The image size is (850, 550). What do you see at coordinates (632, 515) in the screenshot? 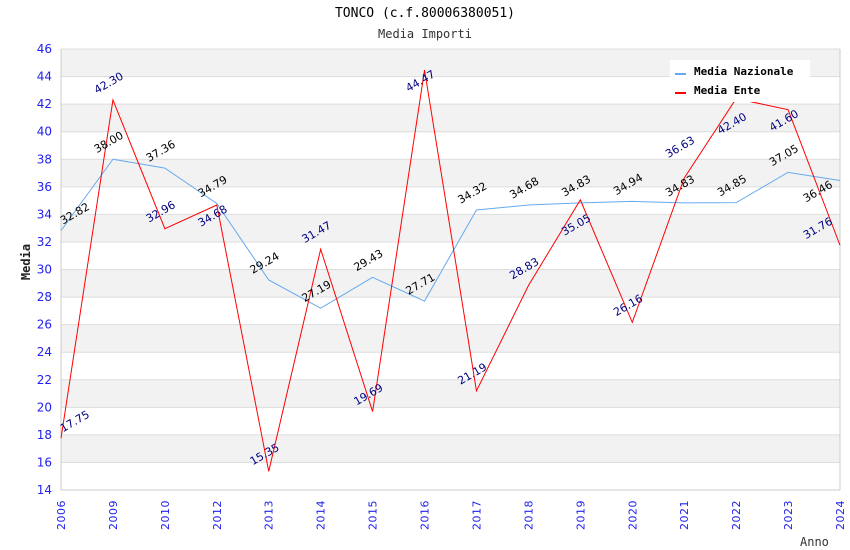
I see `x-tick-label: 2020` at bounding box center [632, 515].